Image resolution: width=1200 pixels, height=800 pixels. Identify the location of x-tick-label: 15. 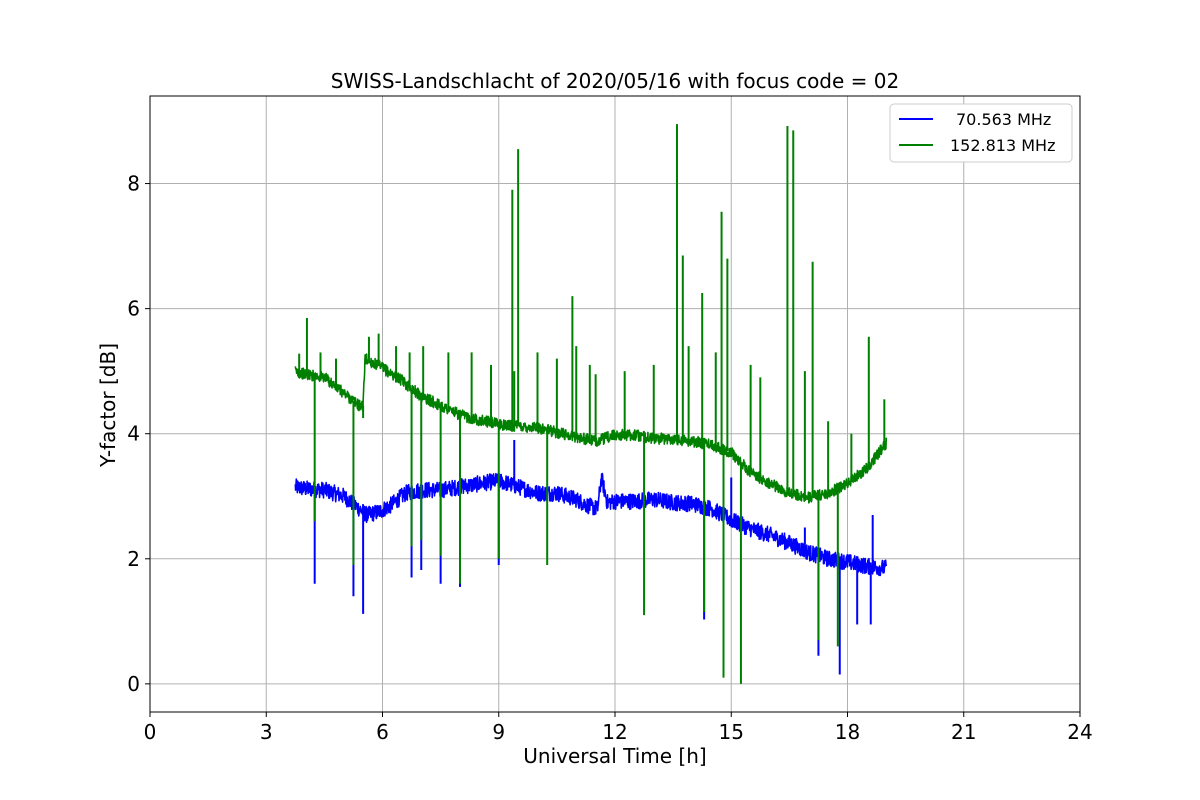
(731, 732).